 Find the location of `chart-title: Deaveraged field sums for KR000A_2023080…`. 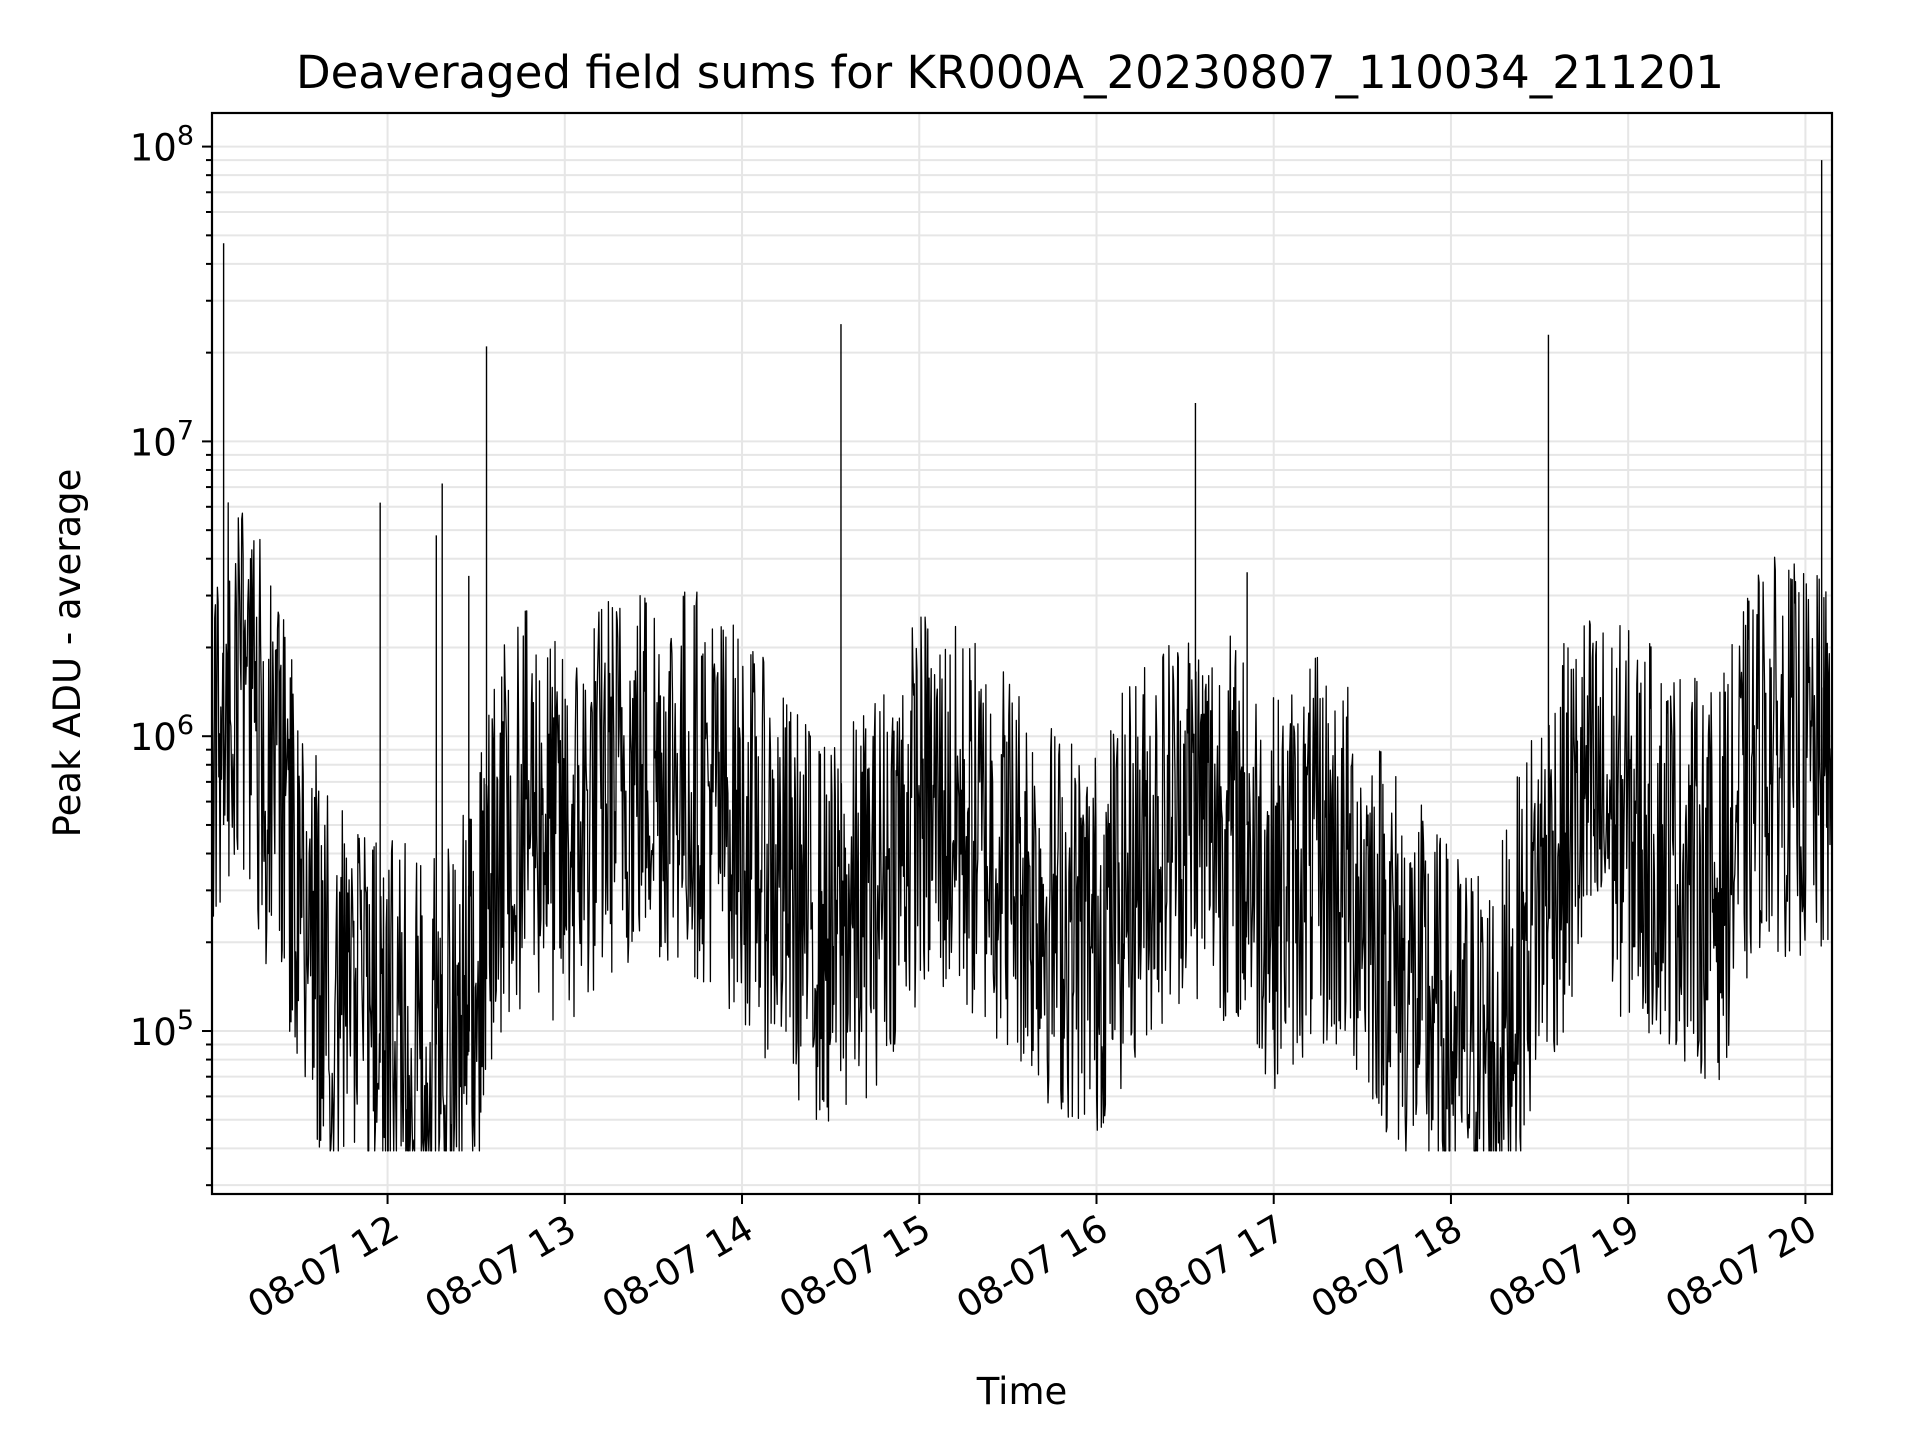

chart-title: Deaveraged field sums for KR000A_2023080… is located at coordinates (1010, 72).